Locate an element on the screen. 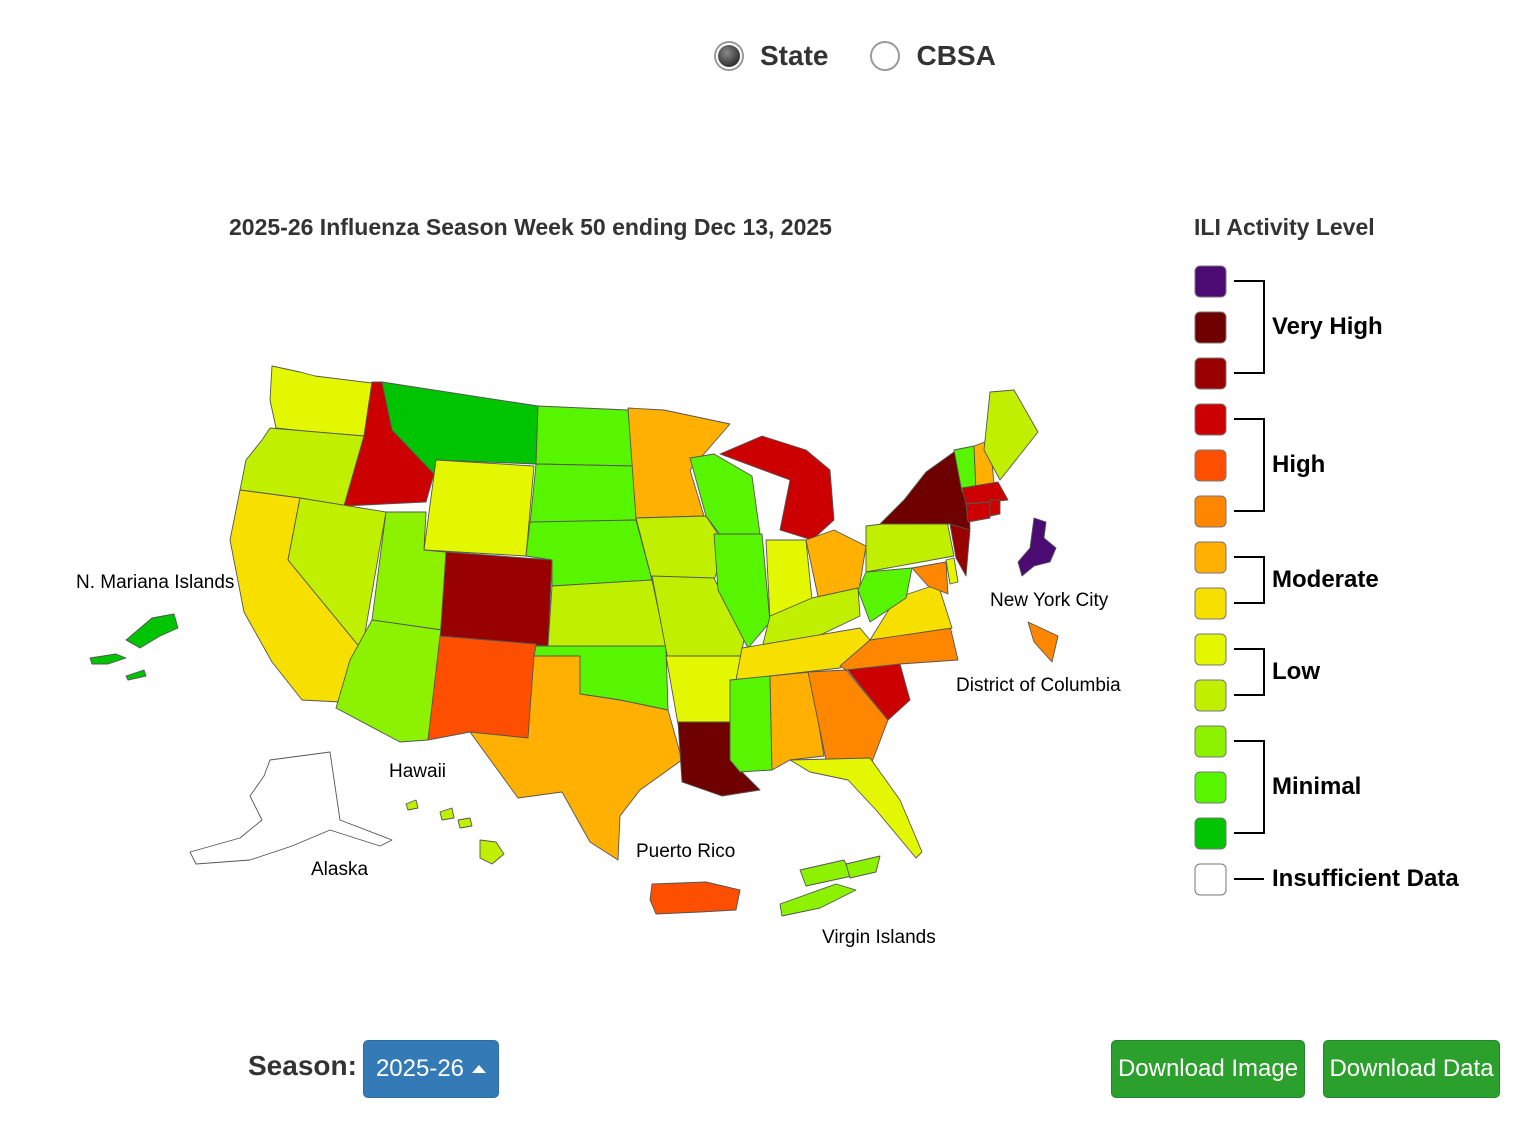 The image size is (1524, 1148). legend-brackets is located at coordinates (1249, 580).